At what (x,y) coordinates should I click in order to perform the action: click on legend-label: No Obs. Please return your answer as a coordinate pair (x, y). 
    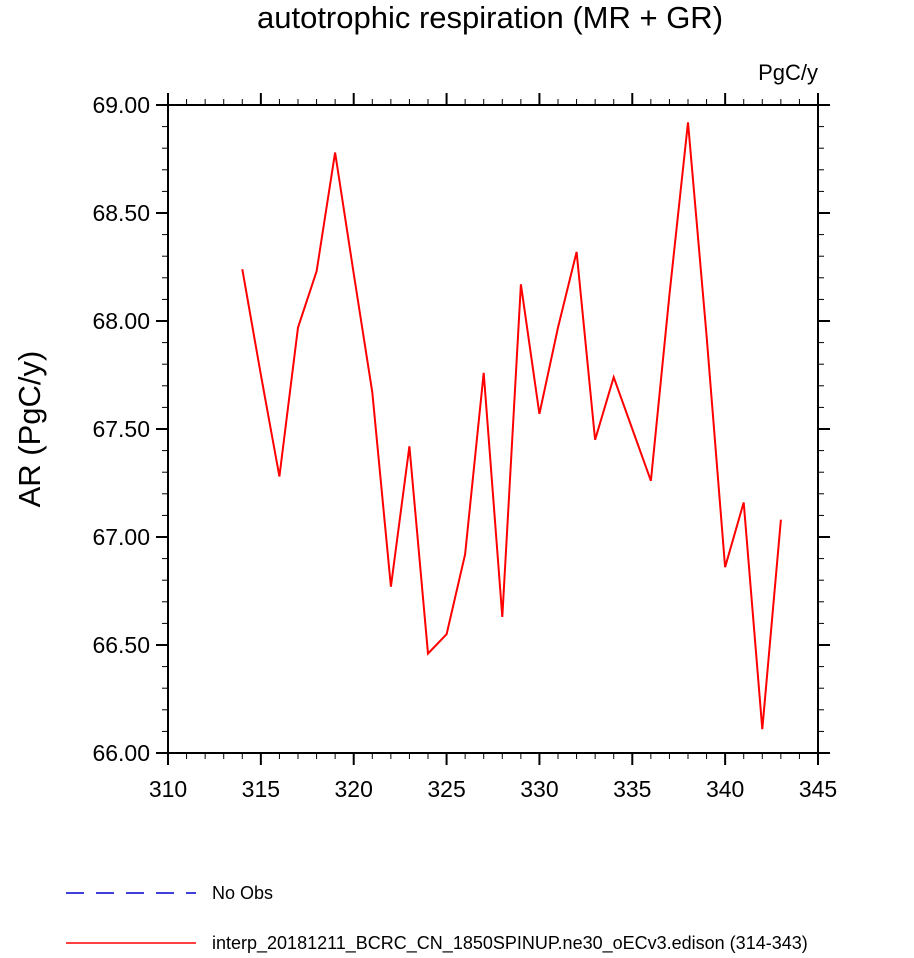
    Looking at the image, I should click on (242, 893).